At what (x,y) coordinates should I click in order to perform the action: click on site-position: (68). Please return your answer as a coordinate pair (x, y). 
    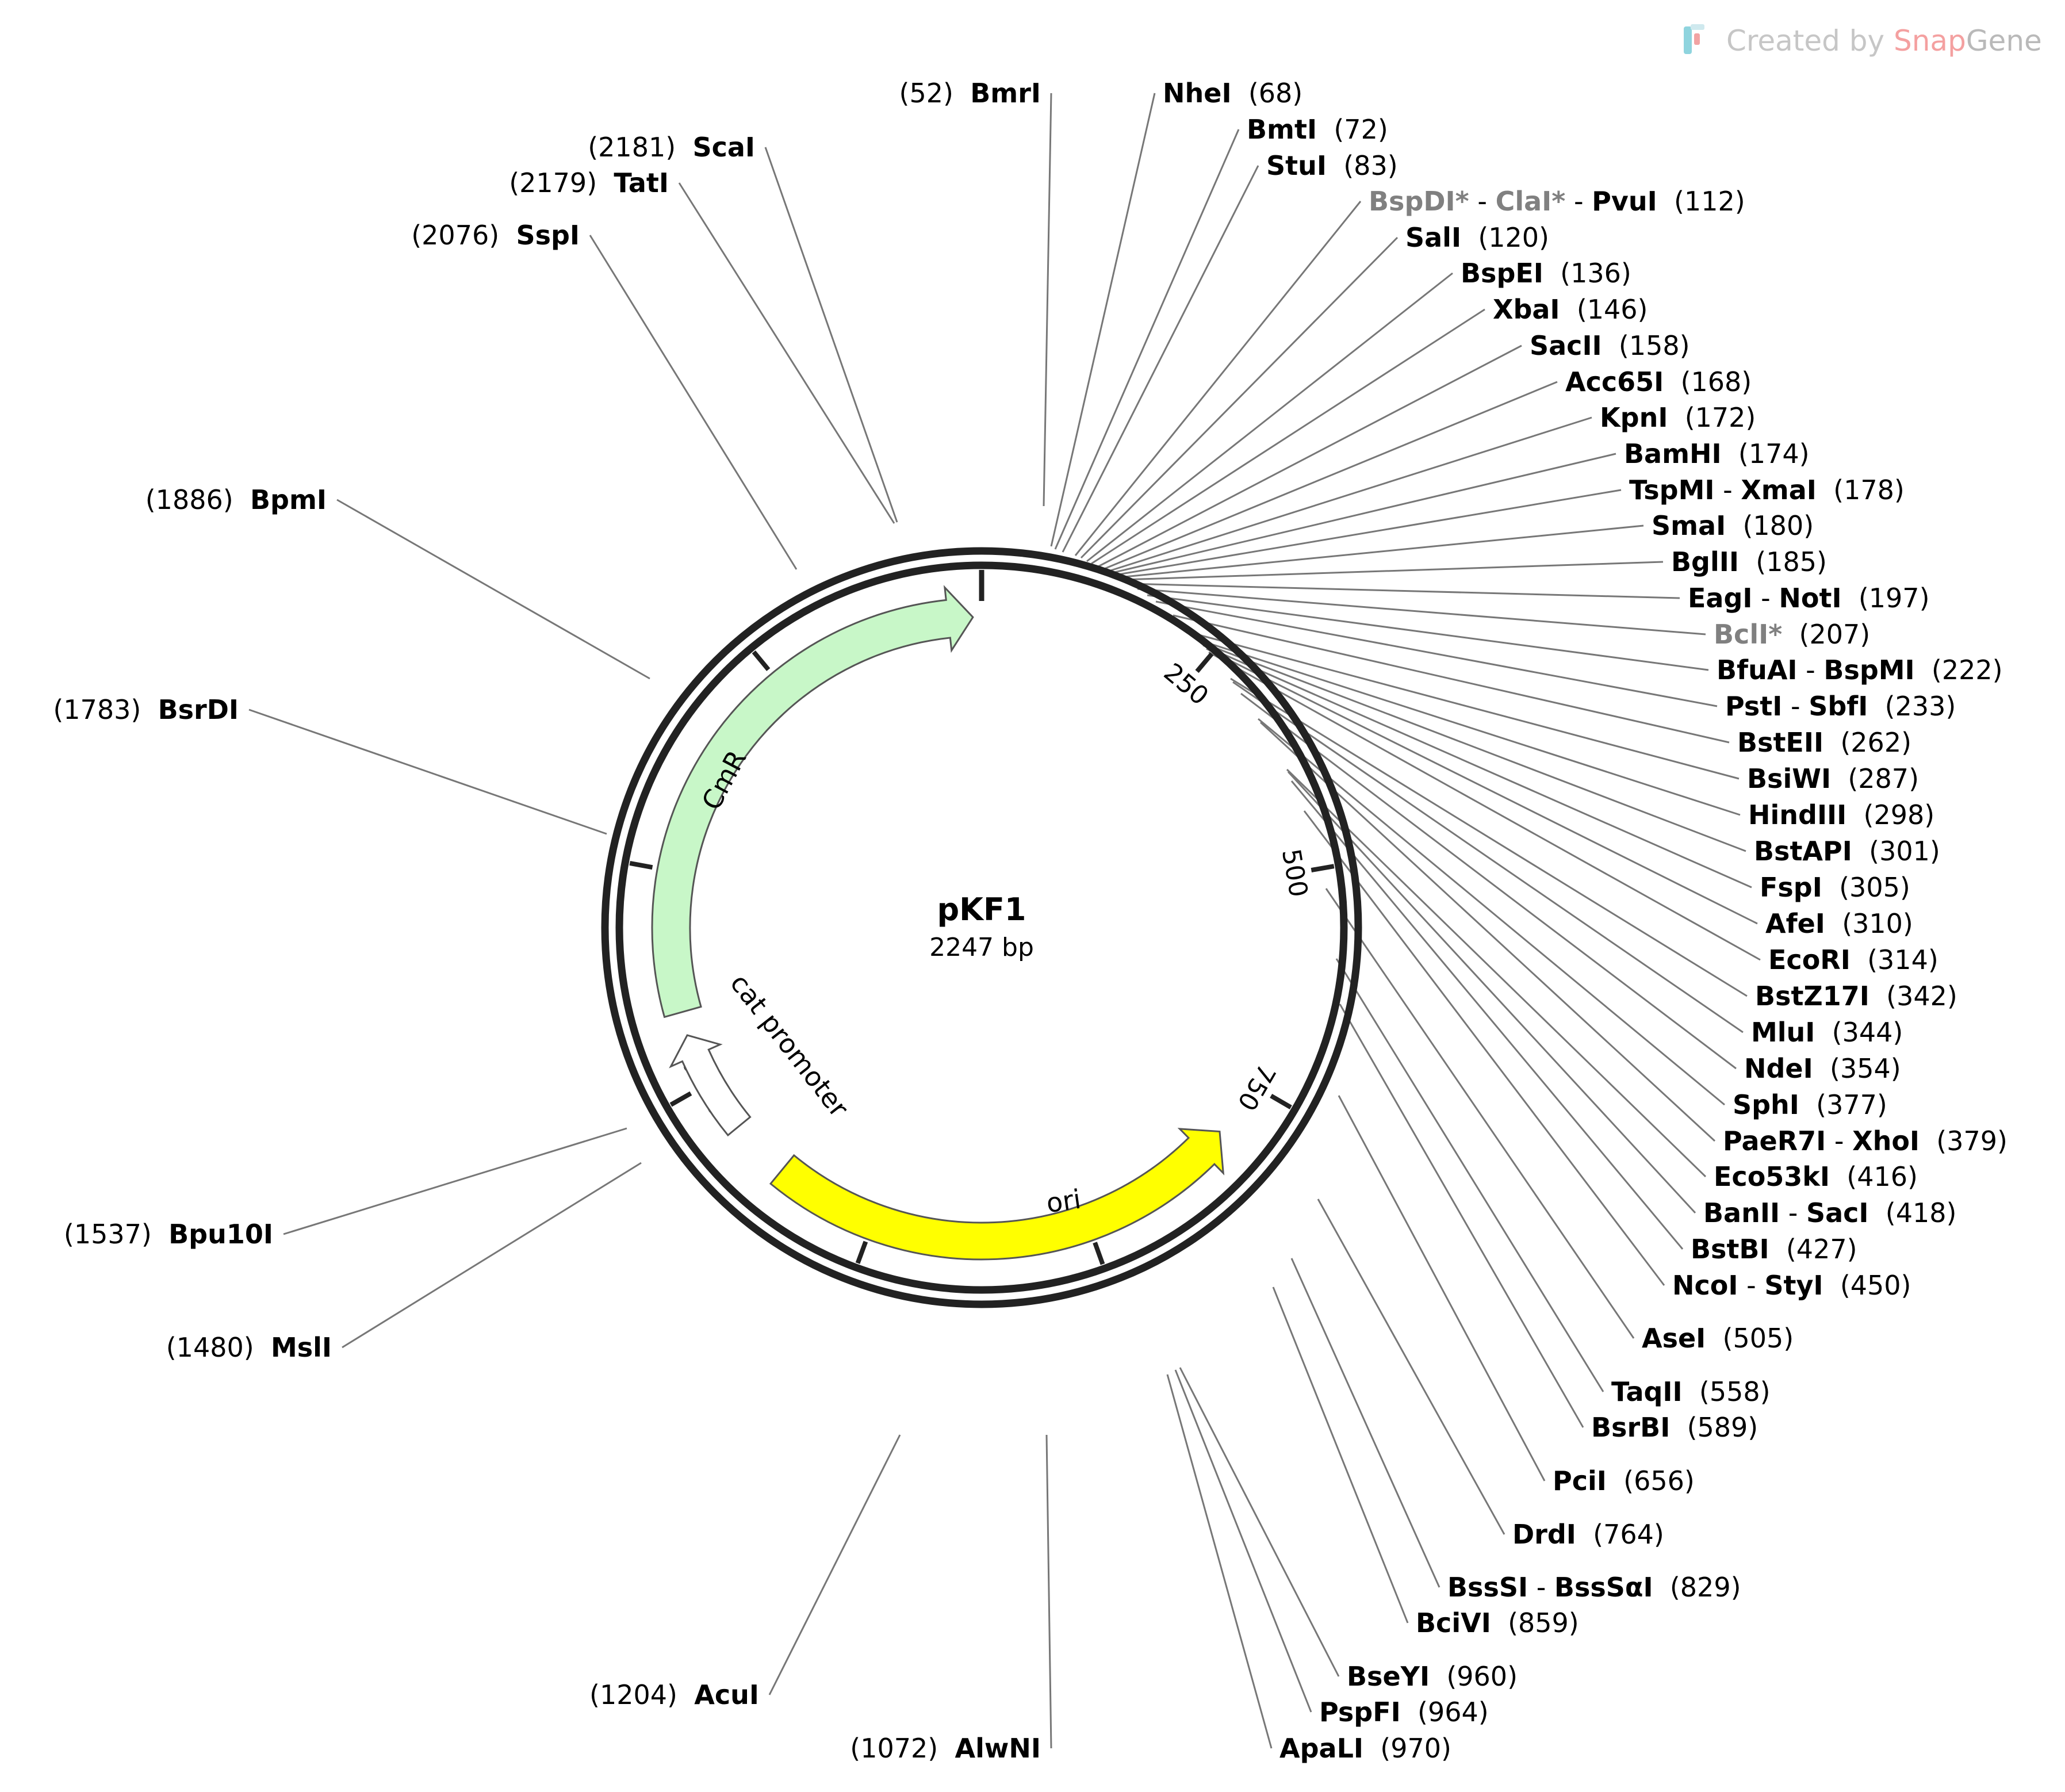
    Looking at the image, I should click on (1275, 93).